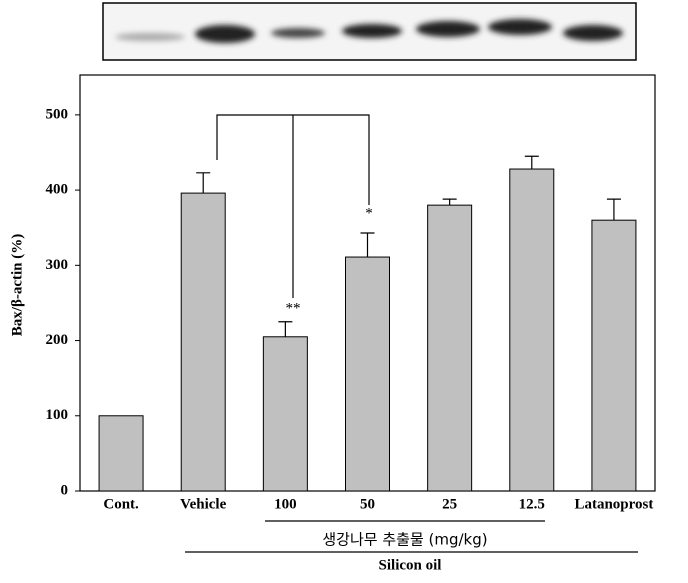 This screenshot has height=583, width=688. Describe the element at coordinates (369, 31) in the screenshot. I see `western-blot` at that location.